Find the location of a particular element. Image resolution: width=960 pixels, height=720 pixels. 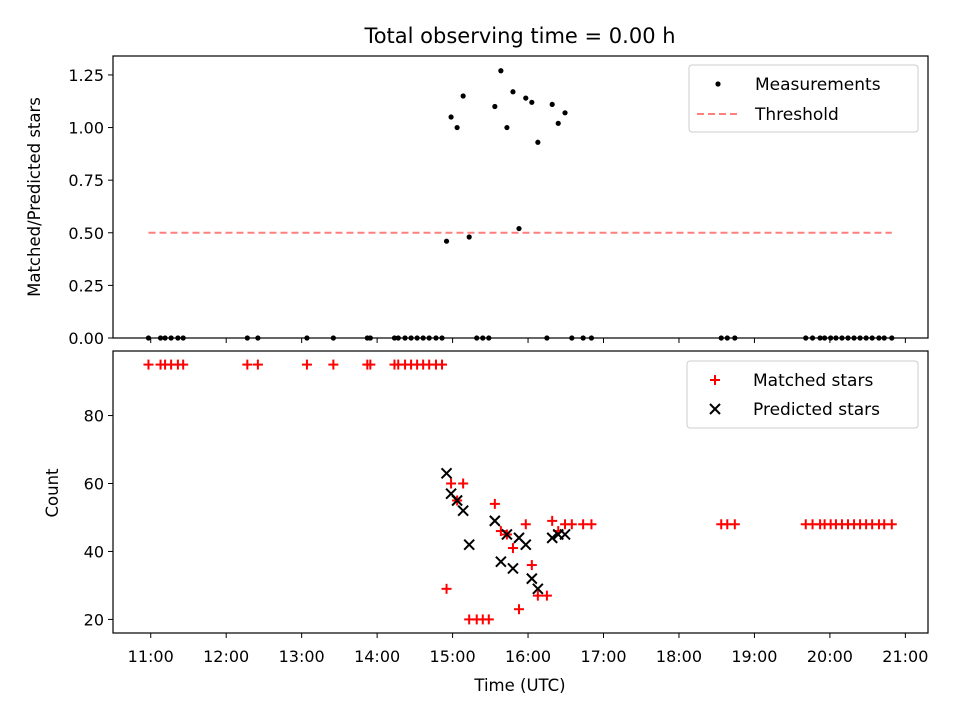

top-legend: Measurements Threshold is located at coordinates (803, 98).